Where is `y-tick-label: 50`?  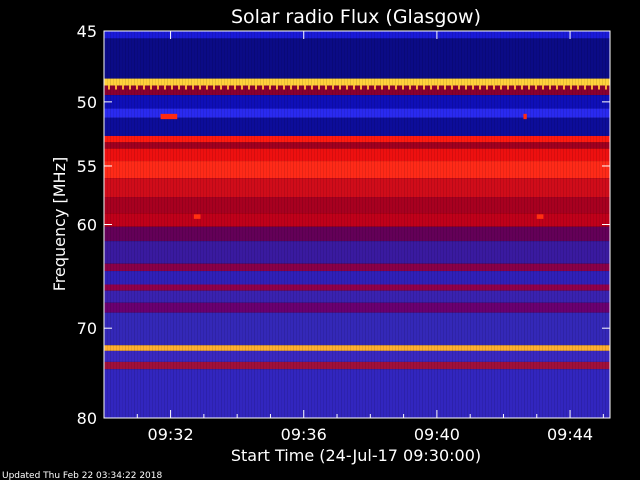 y-tick-label: 50 is located at coordinates (87, 102).